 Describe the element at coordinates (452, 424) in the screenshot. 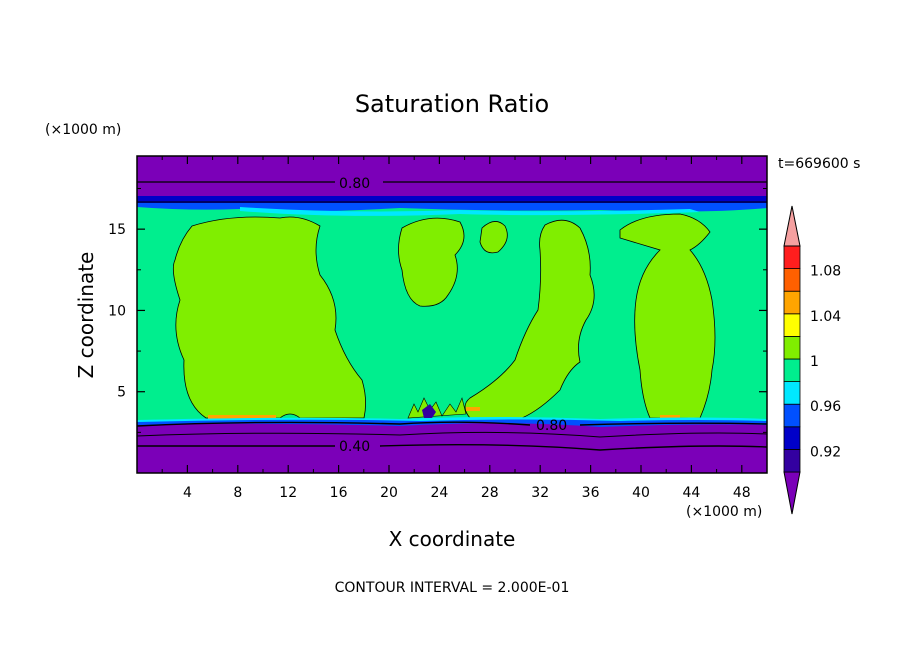

I see `contour-lower-0.80` at that location.